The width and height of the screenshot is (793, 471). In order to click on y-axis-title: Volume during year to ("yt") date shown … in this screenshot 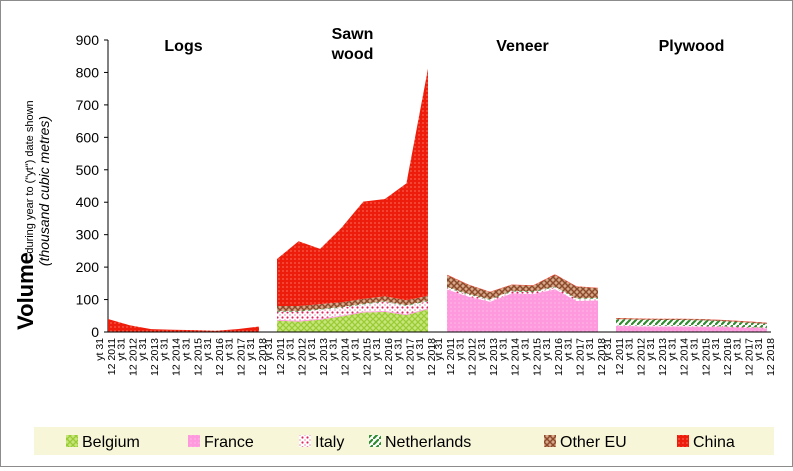, I will do `click(32, 215)`.